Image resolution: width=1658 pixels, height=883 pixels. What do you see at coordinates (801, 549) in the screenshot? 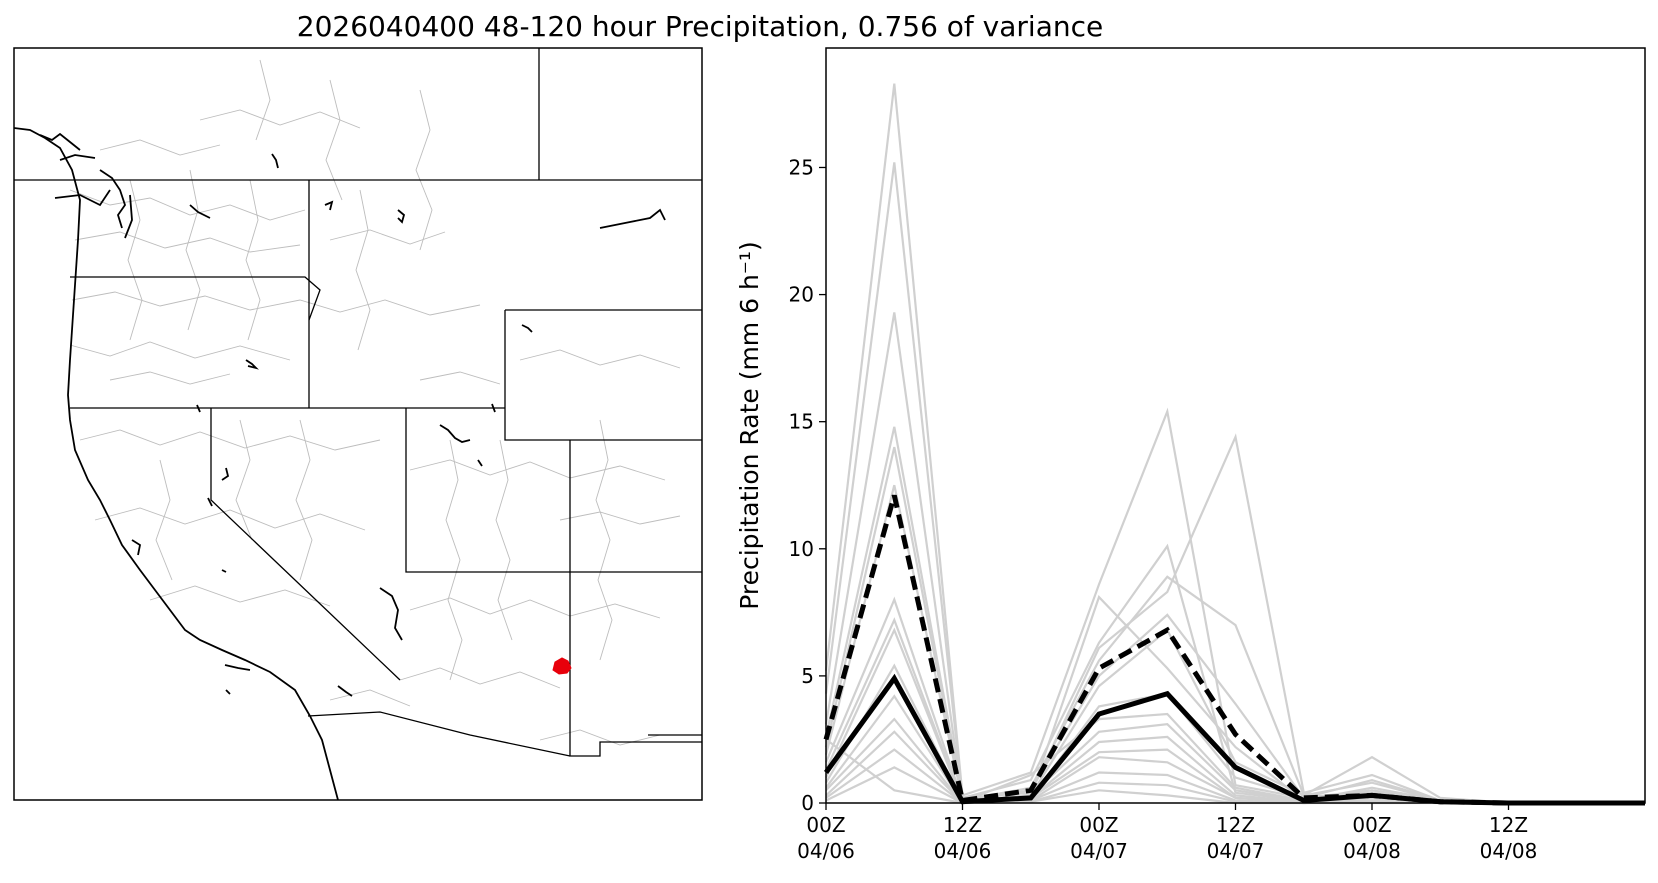
I see `y-tick-label-2: 10` at bounding box center [801, 549].